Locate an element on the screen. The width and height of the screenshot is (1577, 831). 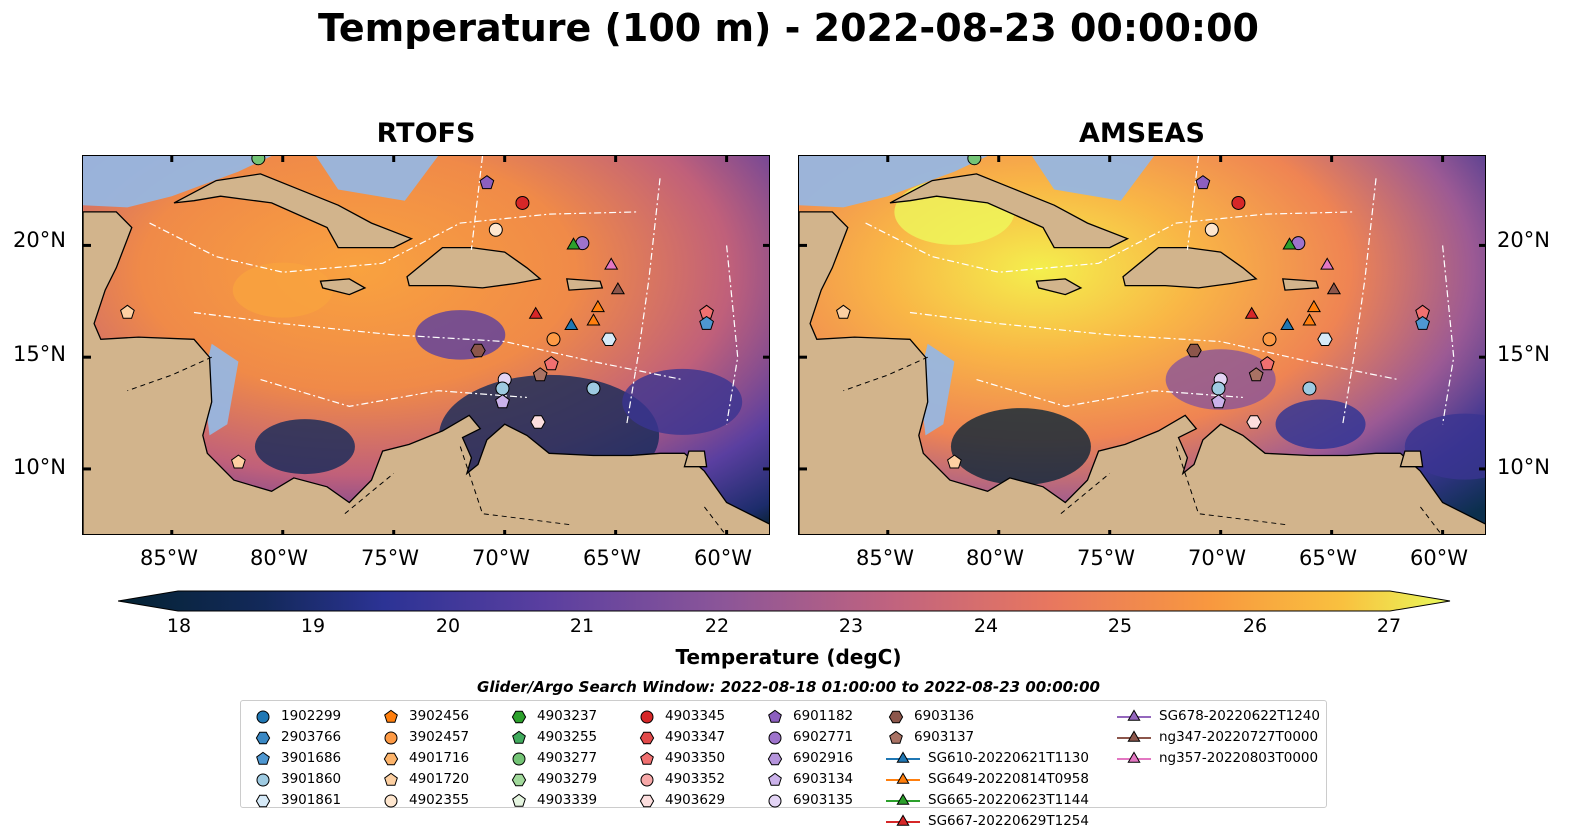
legend-label: 4901716 is located at coordinates (439, 757).